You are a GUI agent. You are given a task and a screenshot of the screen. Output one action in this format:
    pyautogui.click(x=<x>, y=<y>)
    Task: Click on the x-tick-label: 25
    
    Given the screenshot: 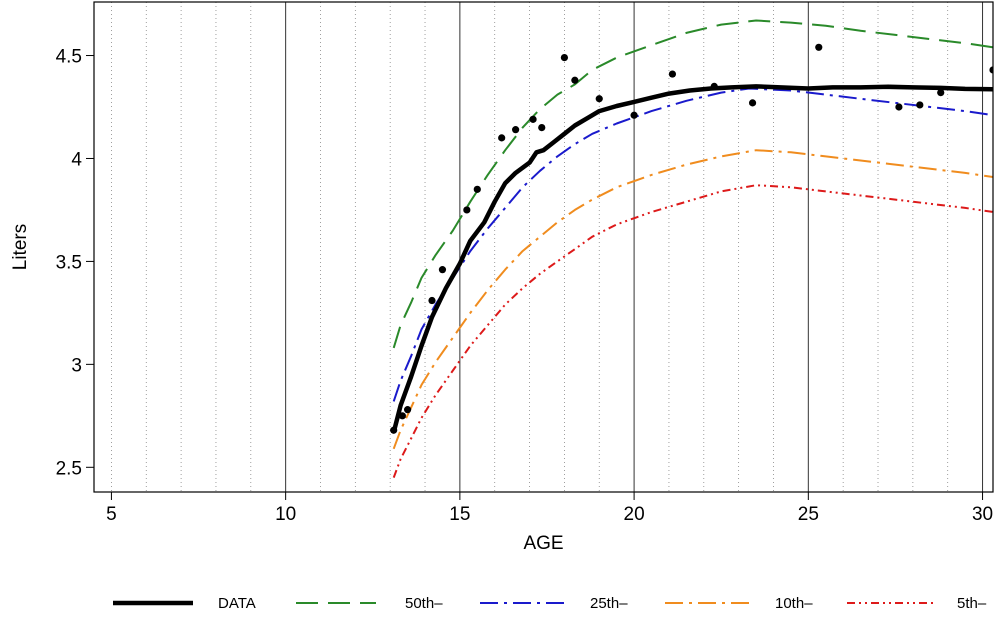 What is the action you would take?
    pyautogui.click(x=808, y=514)
    